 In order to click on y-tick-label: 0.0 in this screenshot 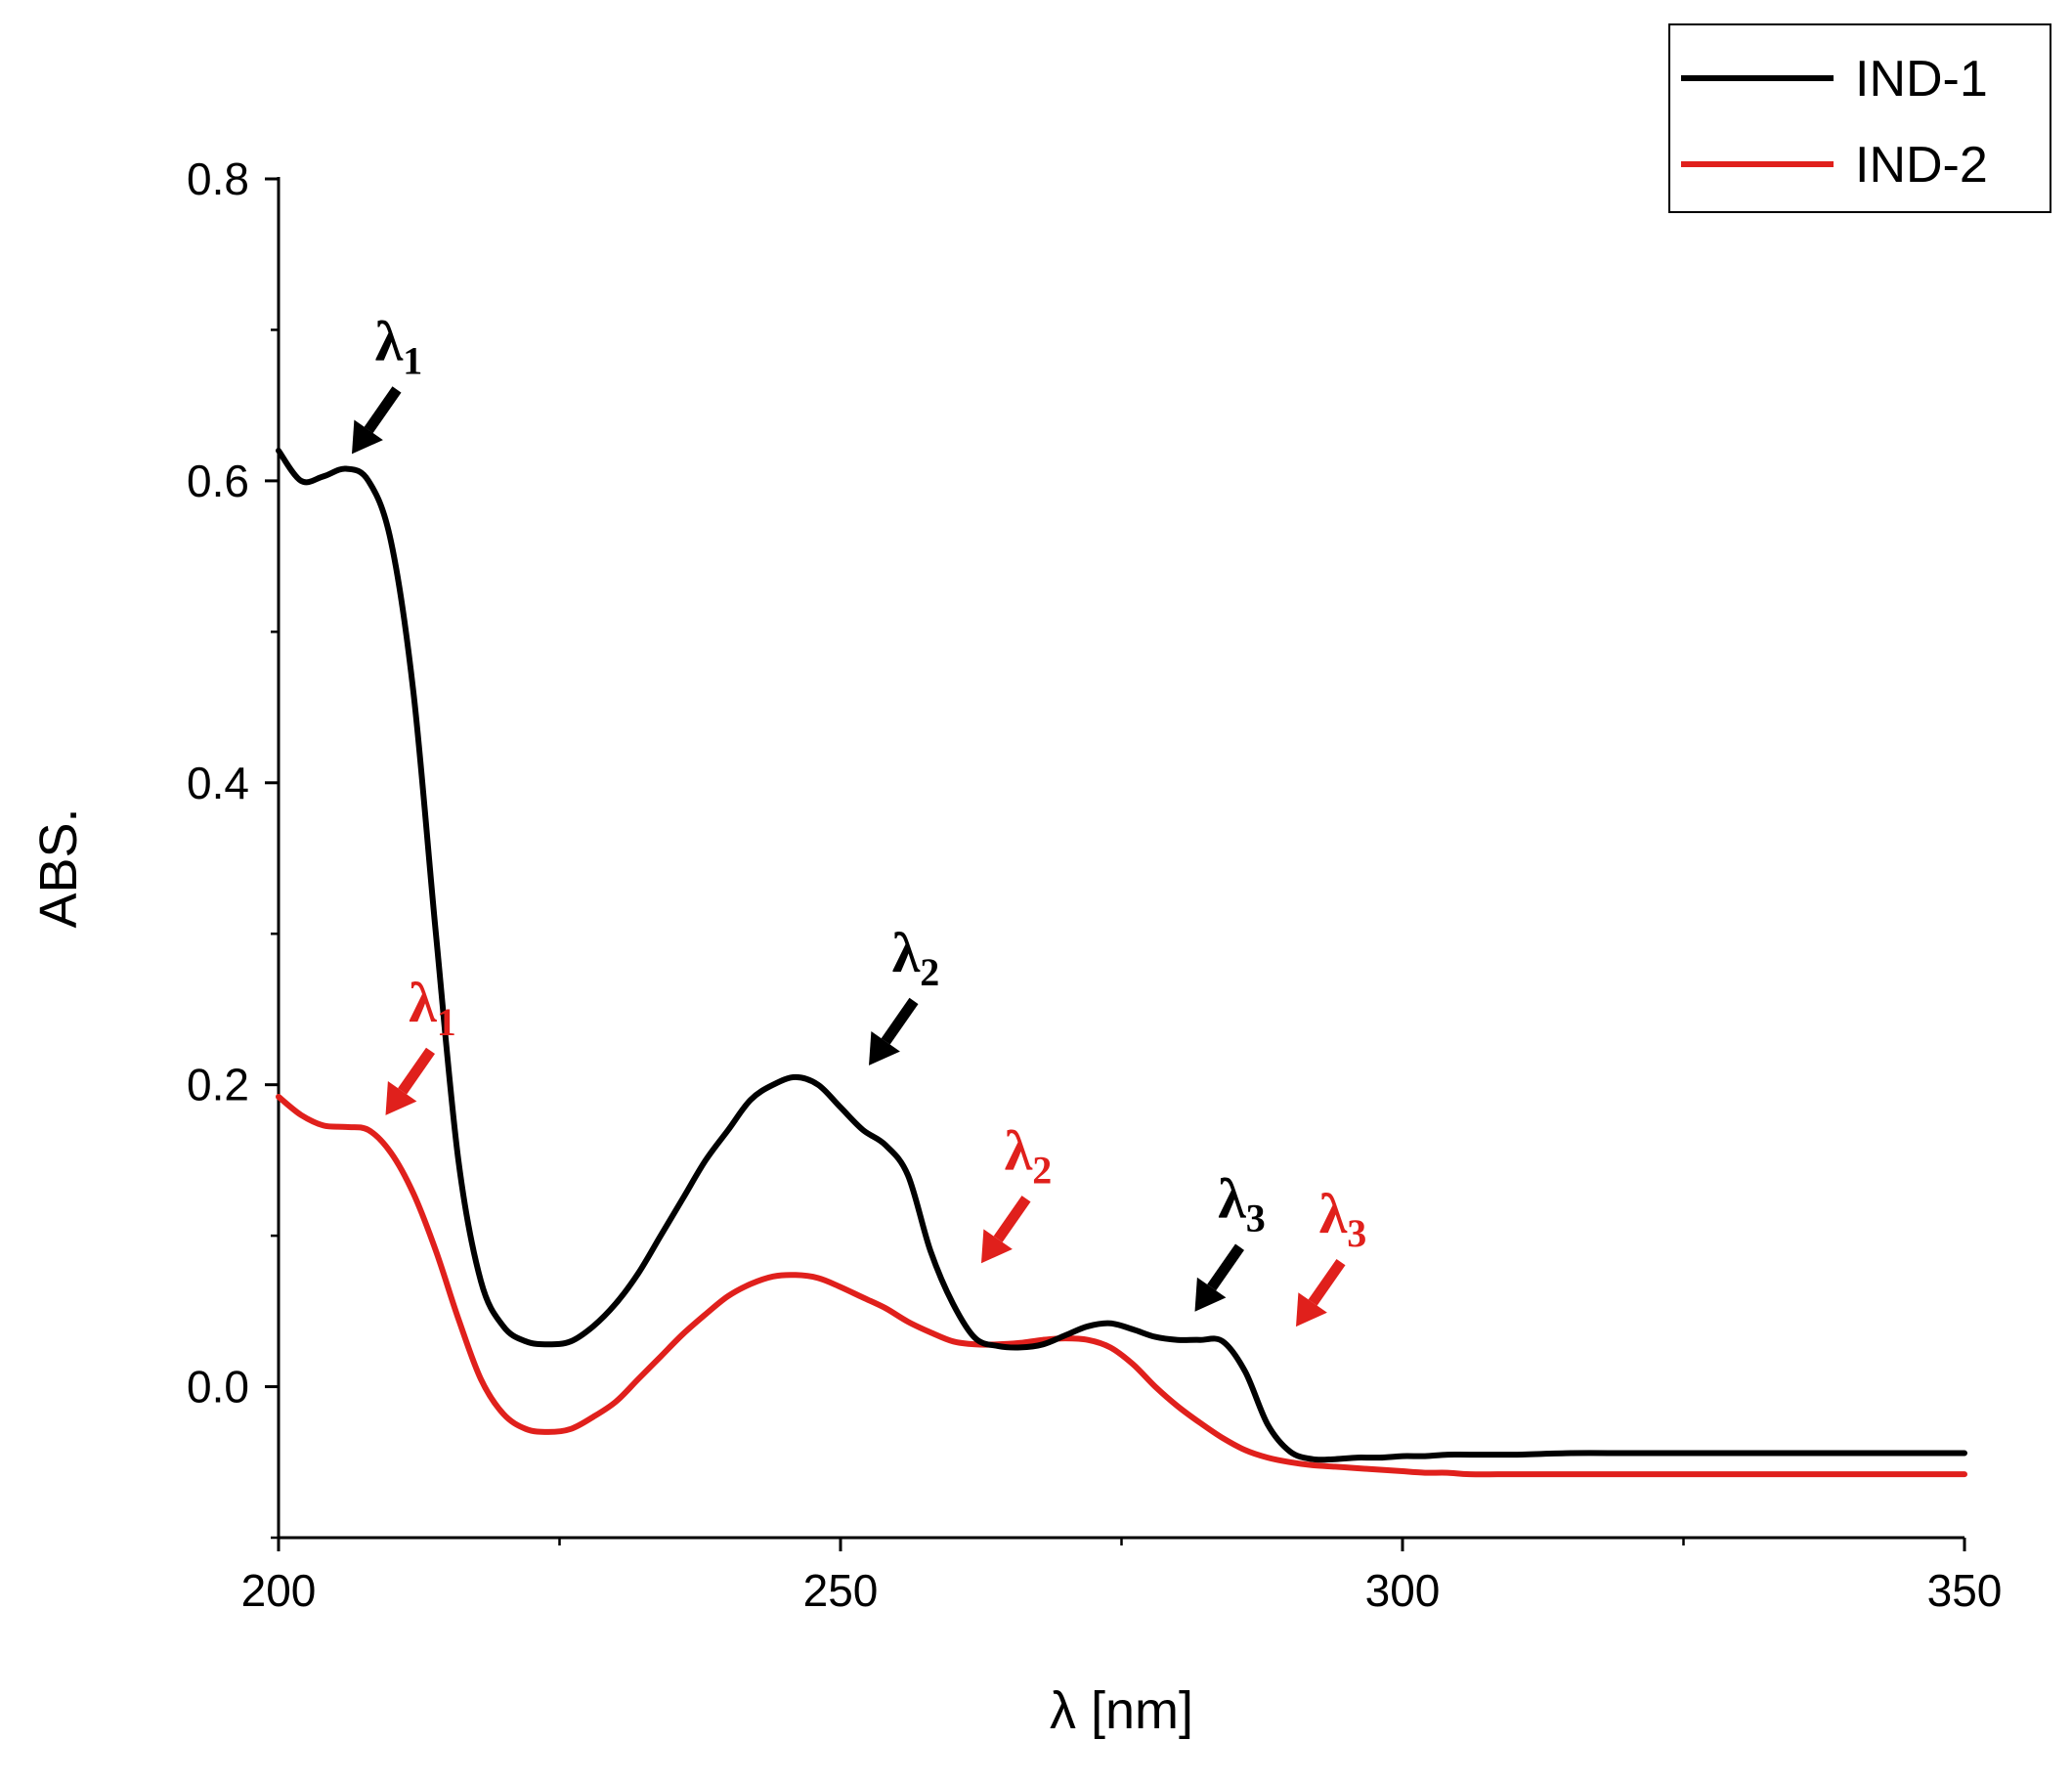, I will do `click(218, 1387)`.